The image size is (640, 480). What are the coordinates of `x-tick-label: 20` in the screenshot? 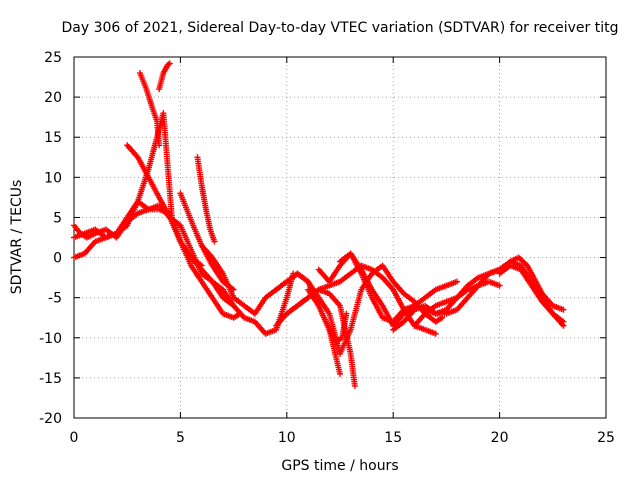 It's located at (500, 438).